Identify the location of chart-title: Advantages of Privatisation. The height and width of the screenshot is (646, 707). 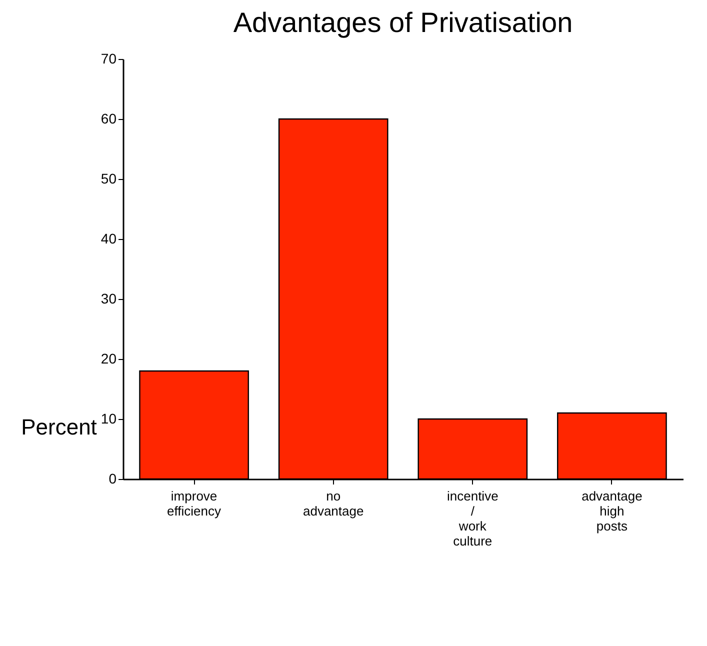
(403, 22).